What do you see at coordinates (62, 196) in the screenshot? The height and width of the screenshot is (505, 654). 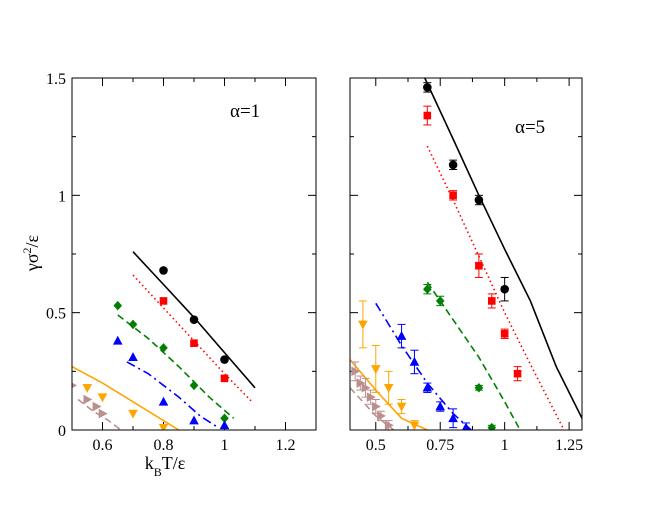 I see `y-tick-label: 1` at bounding box center [62, 196].